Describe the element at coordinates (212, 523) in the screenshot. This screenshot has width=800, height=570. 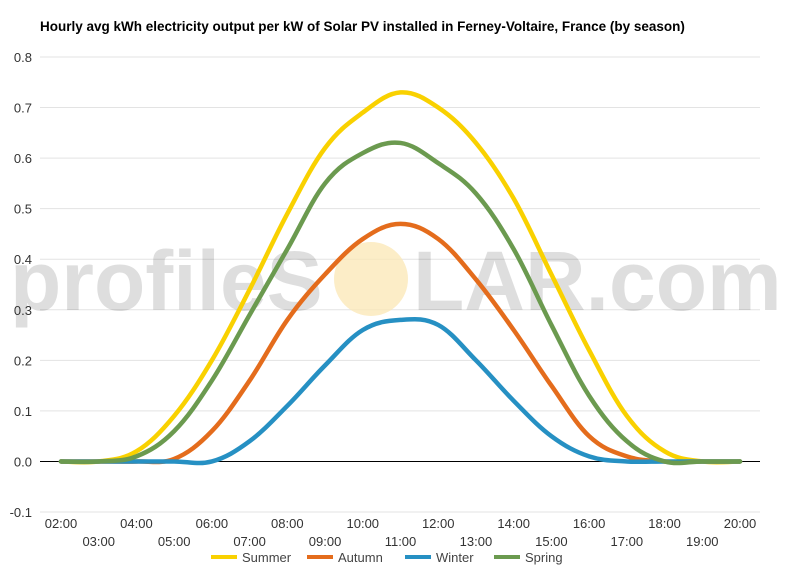
I see `x-tick-label: 06:00` at that location.